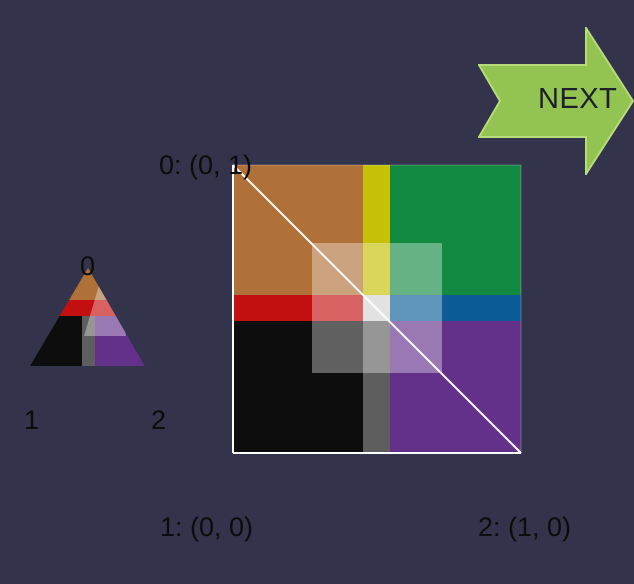  What do you see at coordinates (32, 420) in the screenshot?
I see `triangle-vertex-1-label: 1` at bounding box center [32, 420].